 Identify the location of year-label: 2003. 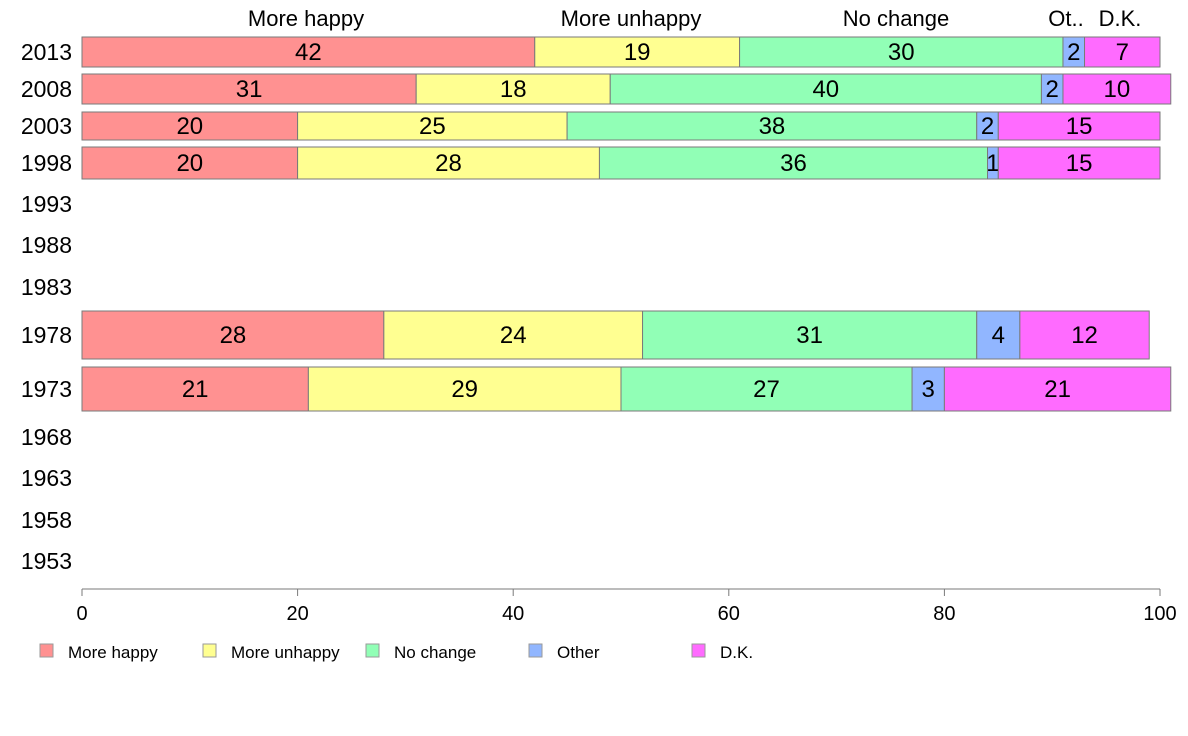
(46, 126).